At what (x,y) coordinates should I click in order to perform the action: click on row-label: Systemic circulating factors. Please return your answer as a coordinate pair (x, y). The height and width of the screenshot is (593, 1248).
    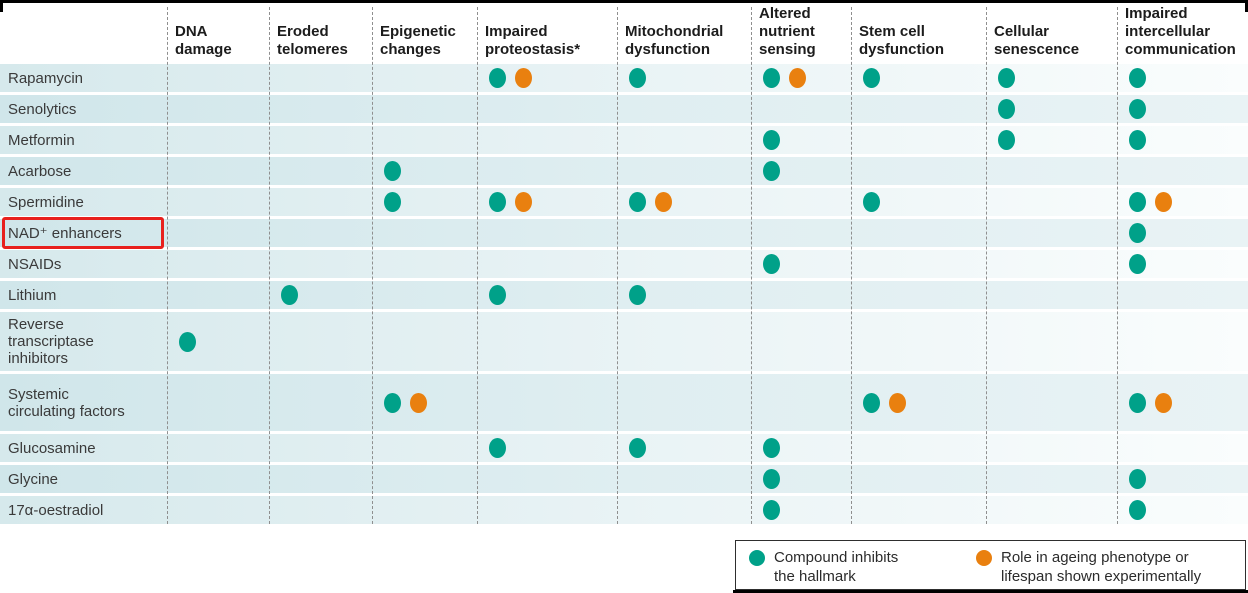
    Looking at the image, I should click on (83, 402).